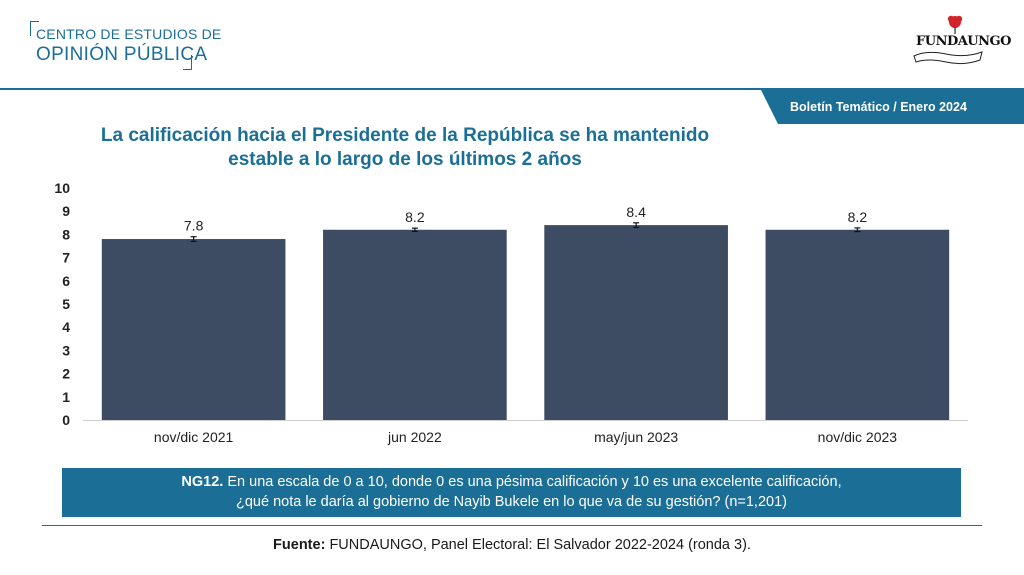  I want to click on y-tick-label: 5, so click(66, 304).